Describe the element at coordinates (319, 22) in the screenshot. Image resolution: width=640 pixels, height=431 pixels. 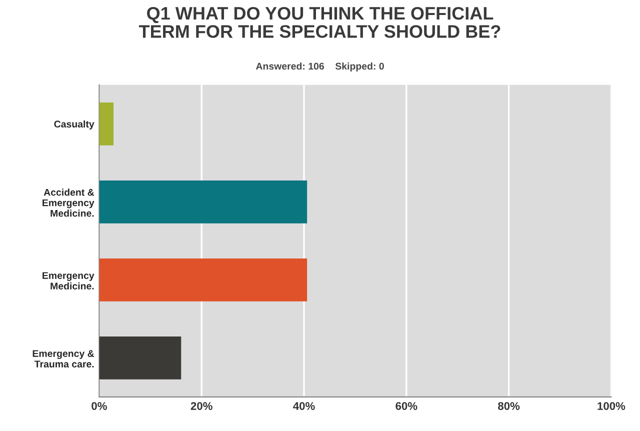
I see `chart-title: Q1 WHAT DO YOU THINK THE OFFICIAL TERM FOR THE SPECIALTY SHOULD BE?` at that location.